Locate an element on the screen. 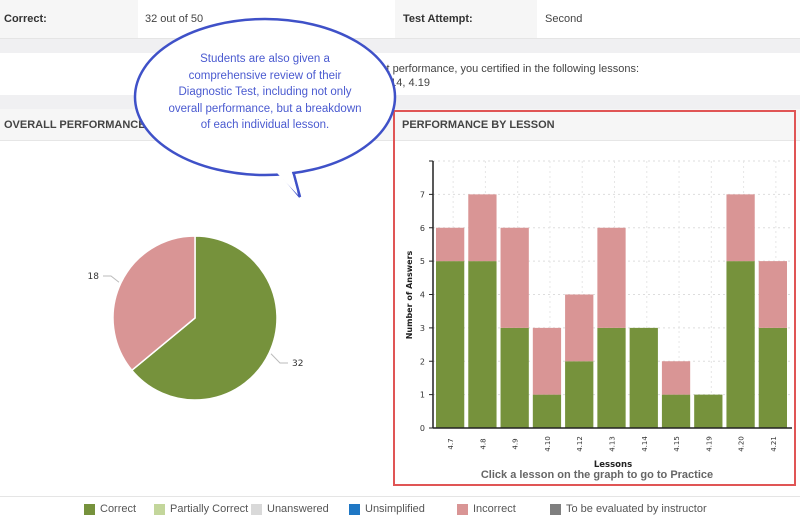  bar-incorrect-4.13 is located at coordinates (611, 277).